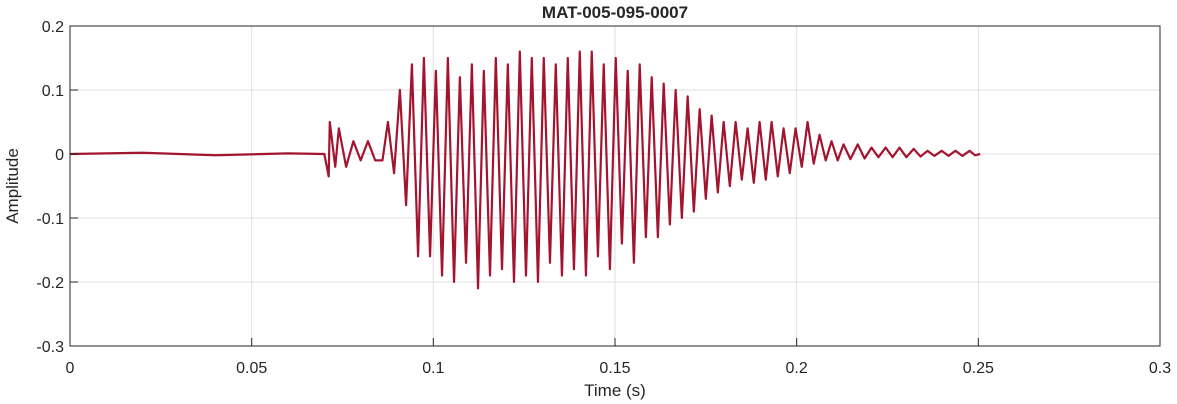 This screenshot has height=404, width=1177. What do you see at coordinates (53, 27) in the screenshot?
I see `y-tick-label: 0.2` at bounding box center [53, 27].